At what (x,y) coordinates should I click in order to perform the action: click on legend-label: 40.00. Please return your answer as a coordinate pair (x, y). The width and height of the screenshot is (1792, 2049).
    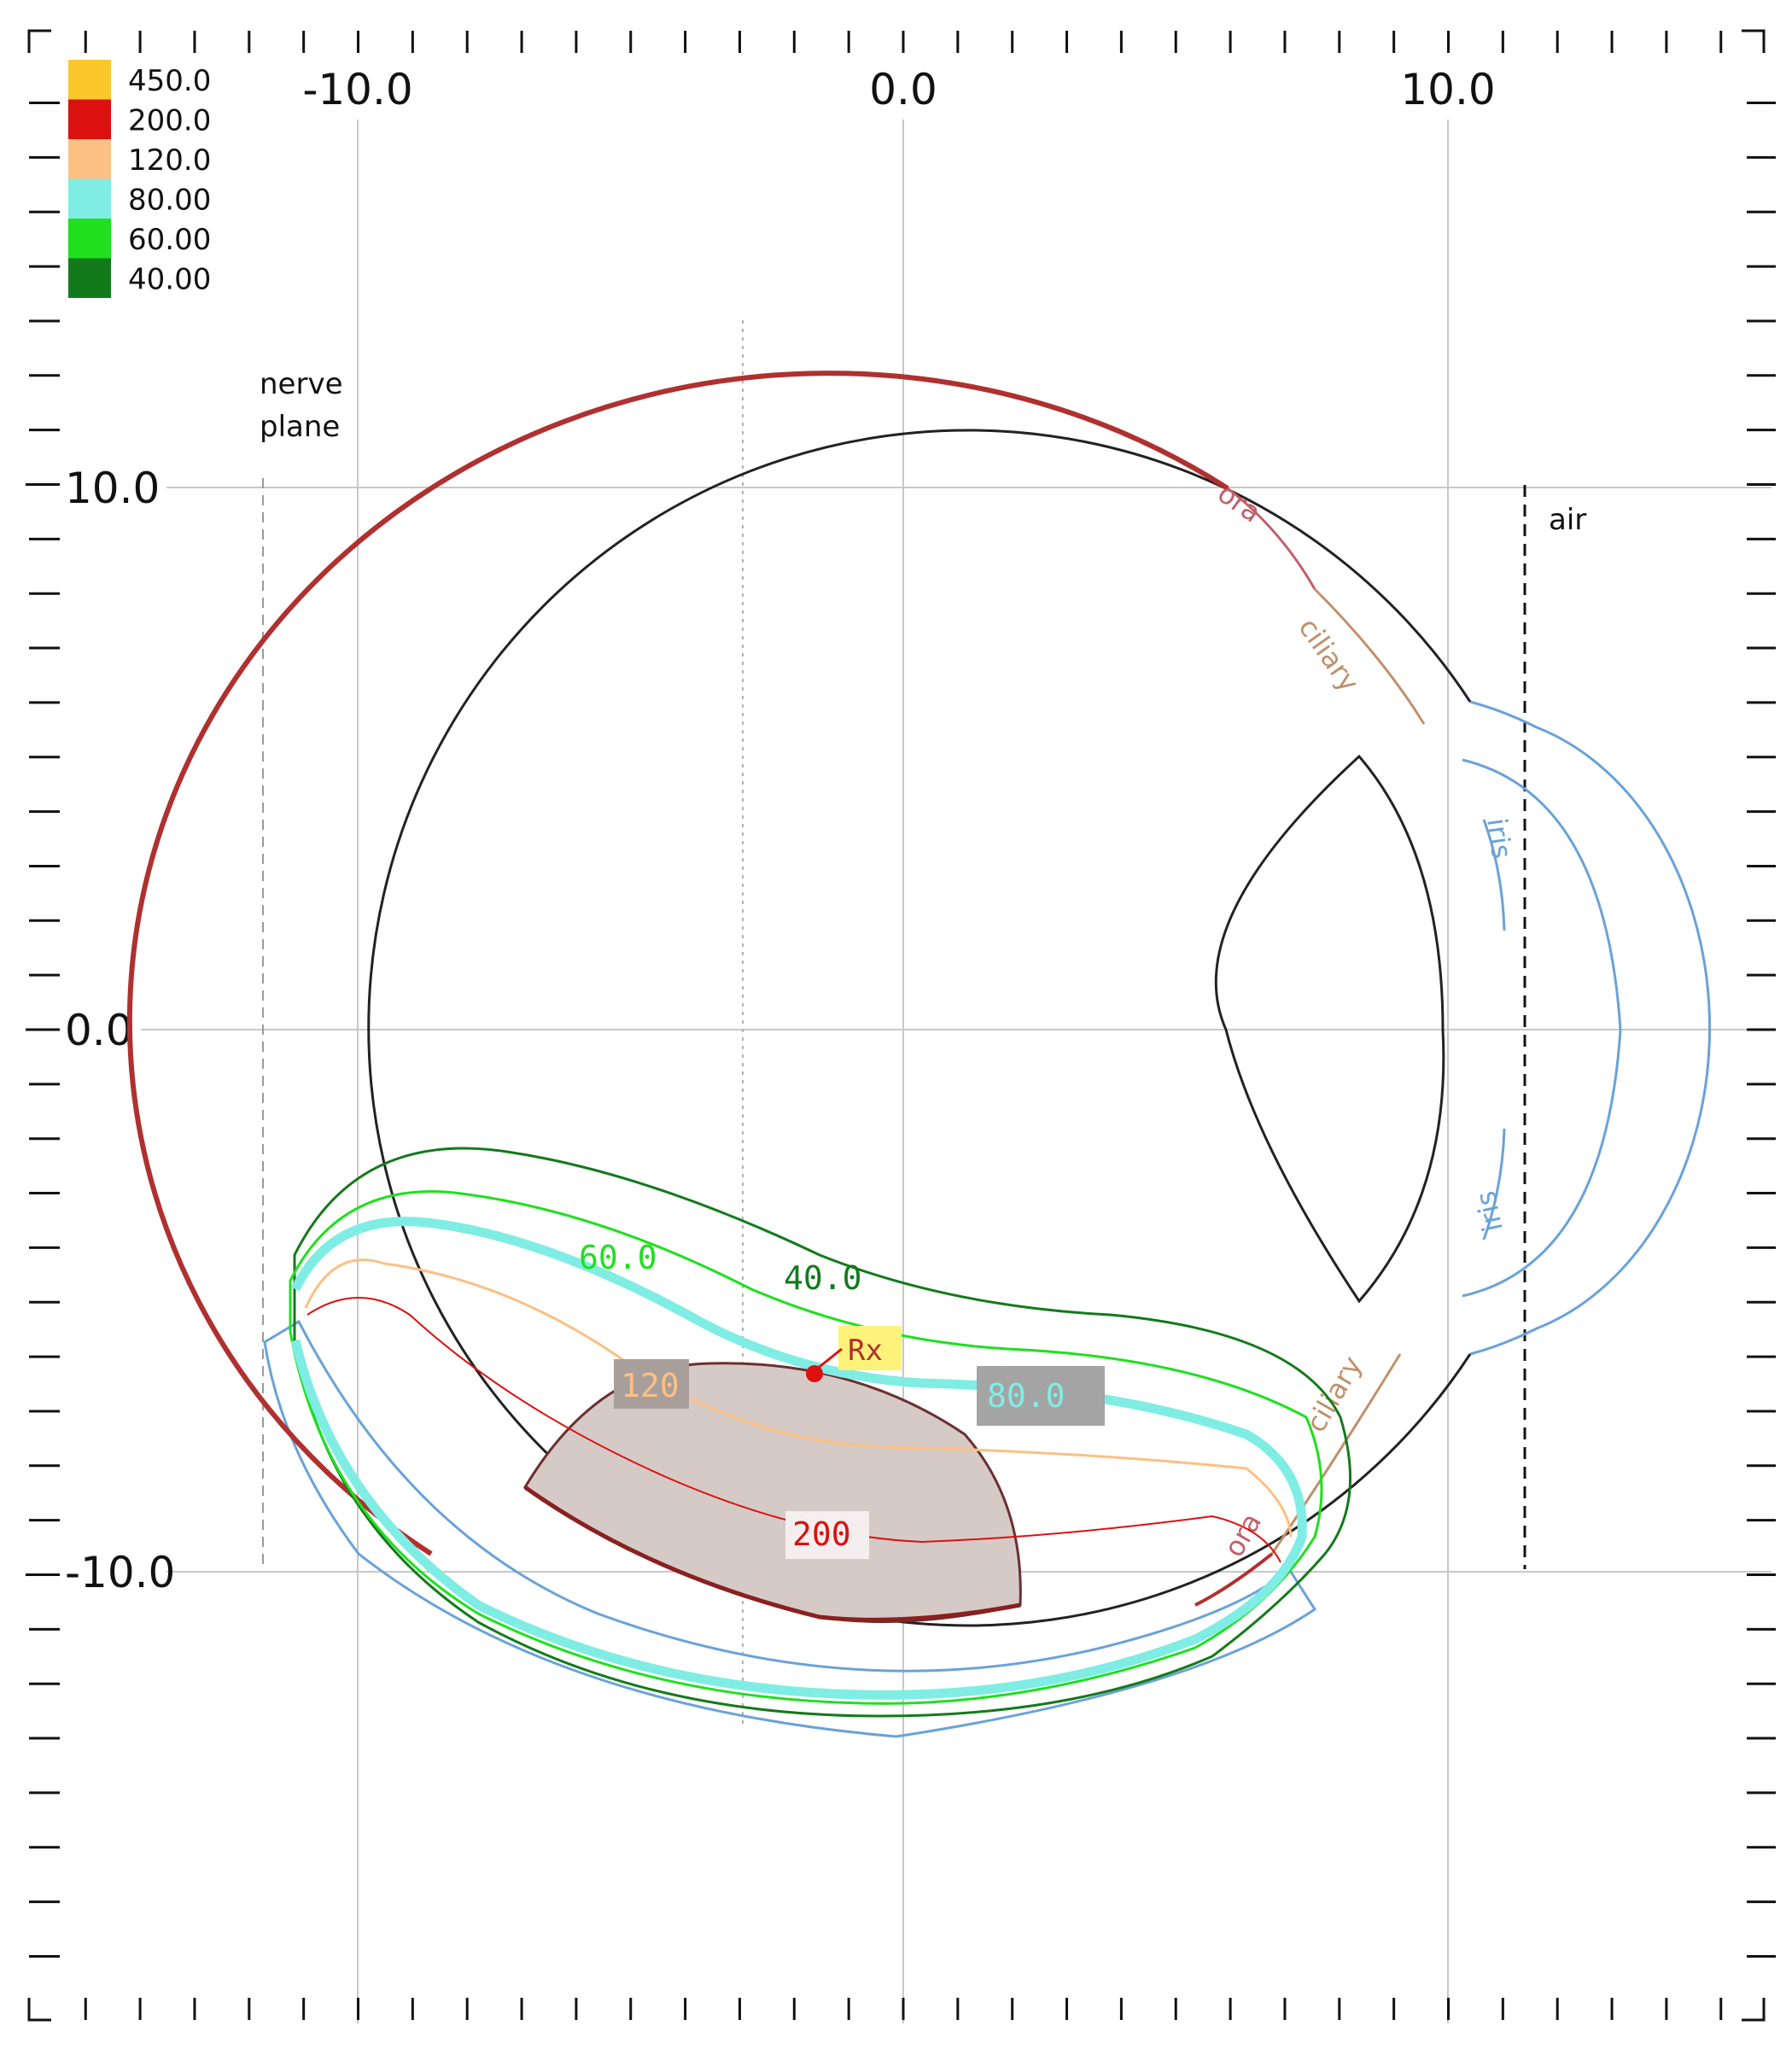
    Looking at the image, I should click on (169, 280).